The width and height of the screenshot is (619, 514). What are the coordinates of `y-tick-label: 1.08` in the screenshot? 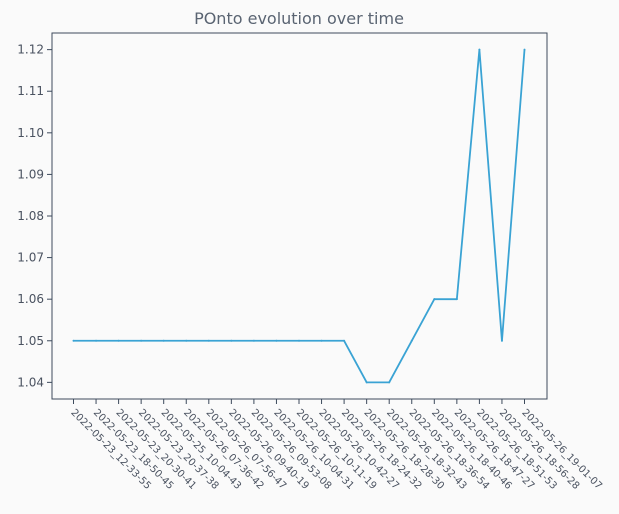 It's located at (30, 216).